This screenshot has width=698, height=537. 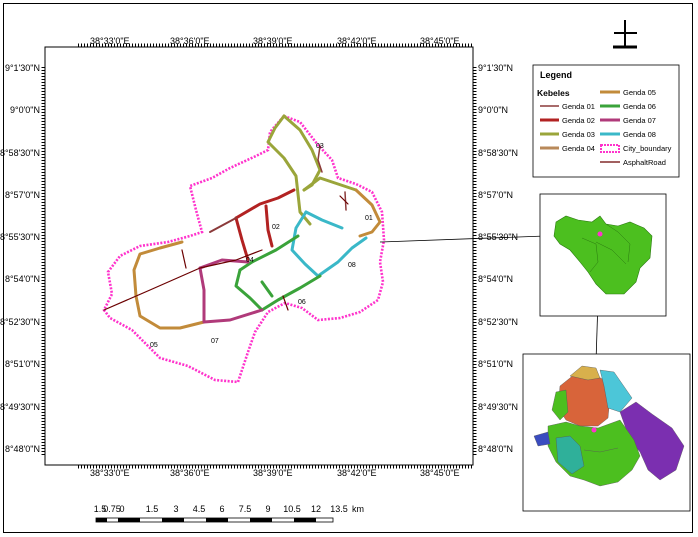 I want to click on bottom-lon-label: 38°42'0"E, so click(x=357, y=473).